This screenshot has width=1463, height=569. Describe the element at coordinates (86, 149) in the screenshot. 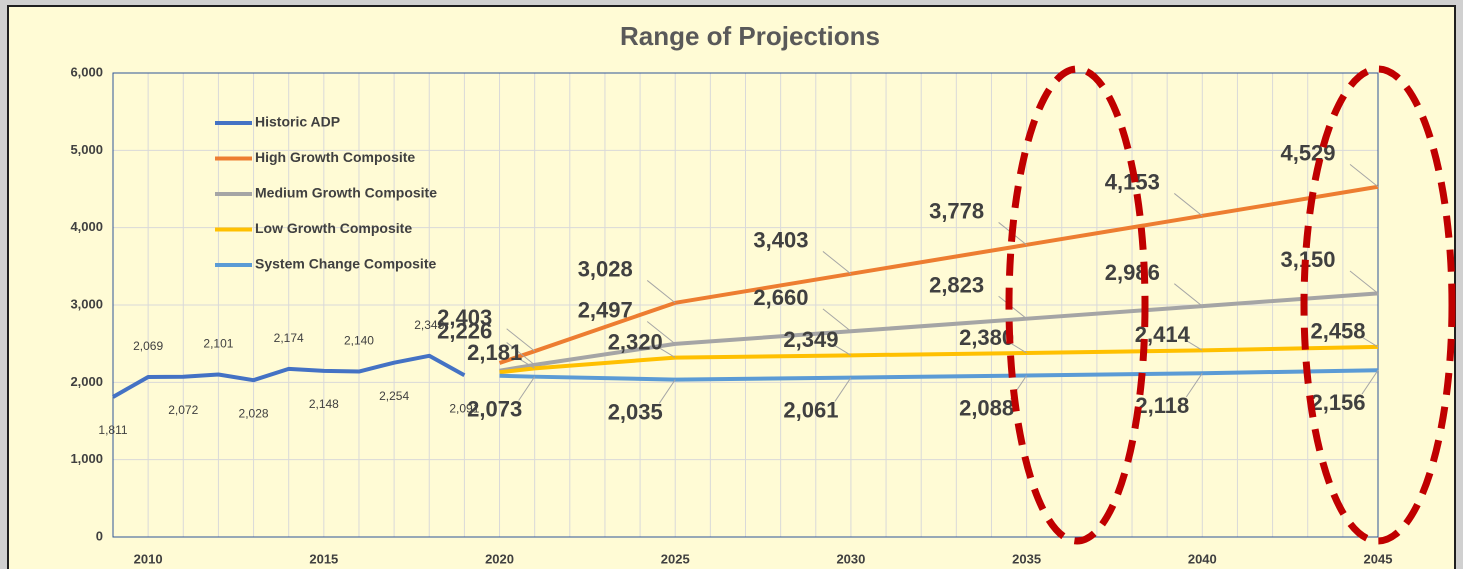

I see `y-tick-label: 5,000` at that location.